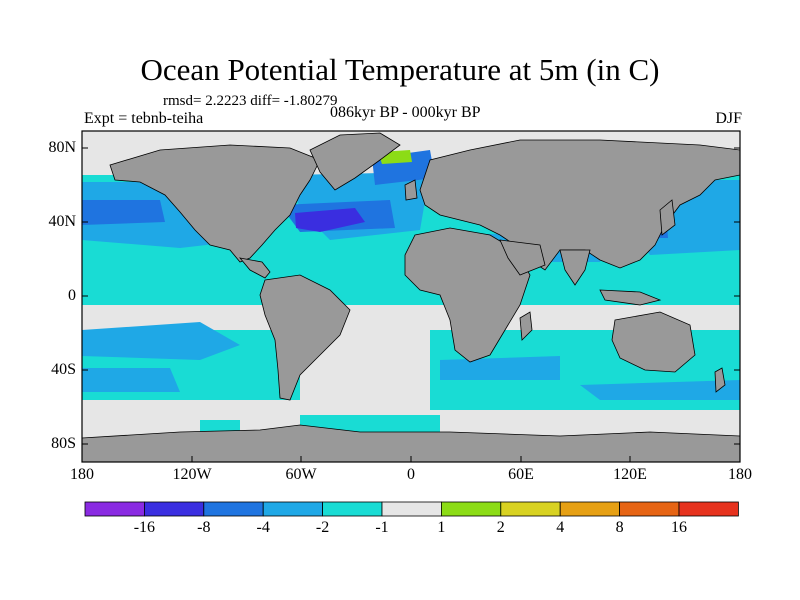  Describe the element at coordinates (63, 369) in the screenshot. I see `lat-tick-label: 40S` at that location.